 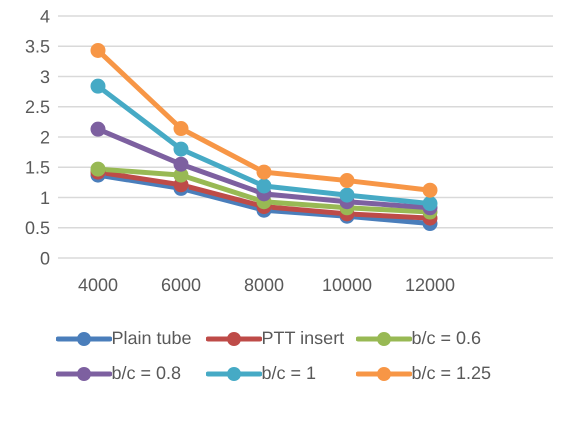 I want to click on y-tick-label: 4, so click(x=45, y=16).